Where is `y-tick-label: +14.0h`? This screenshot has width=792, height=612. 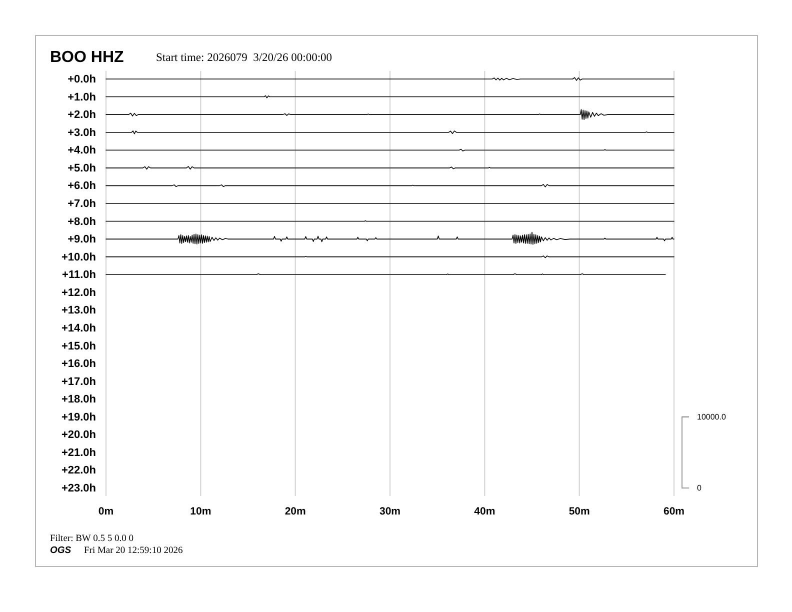
y-tick-label: +14.0h is located at coordinates (78, 328).